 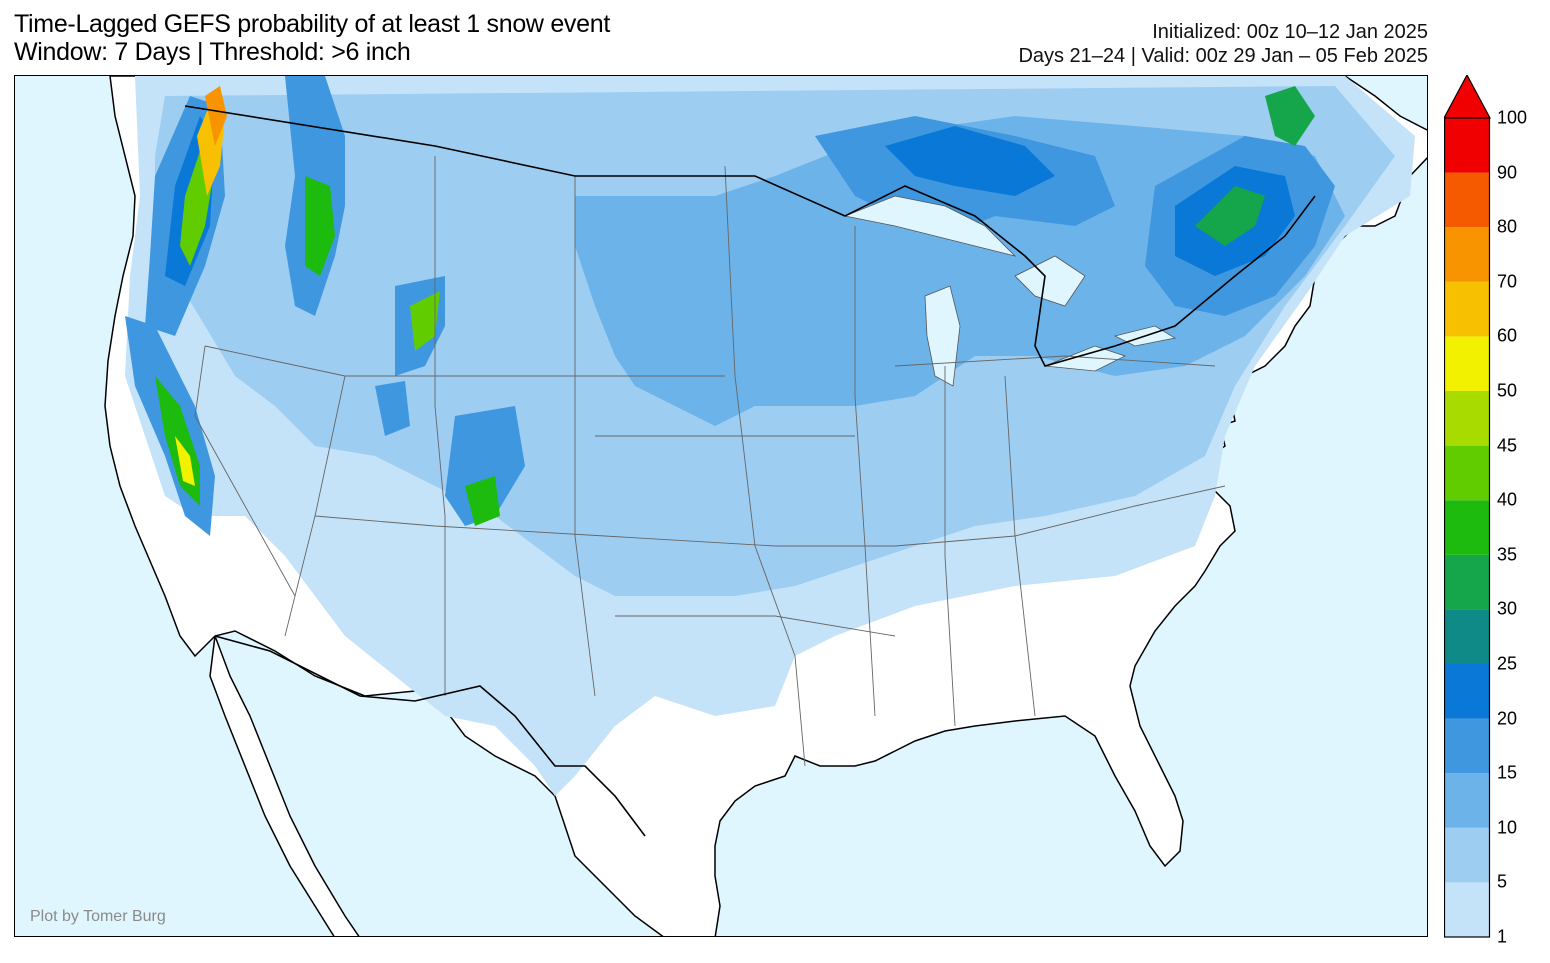 What do you see at coordinates (212, 52) in the screenshot?
I see `title-line-2: Window: 7 Days | Threshold: >6 inch` at bounding box center [212, 52].